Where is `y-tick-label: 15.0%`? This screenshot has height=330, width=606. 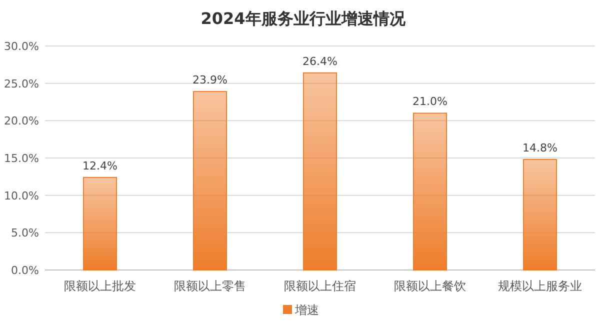 y-tick-label: 15.0% is located at coordinates (21, 158).